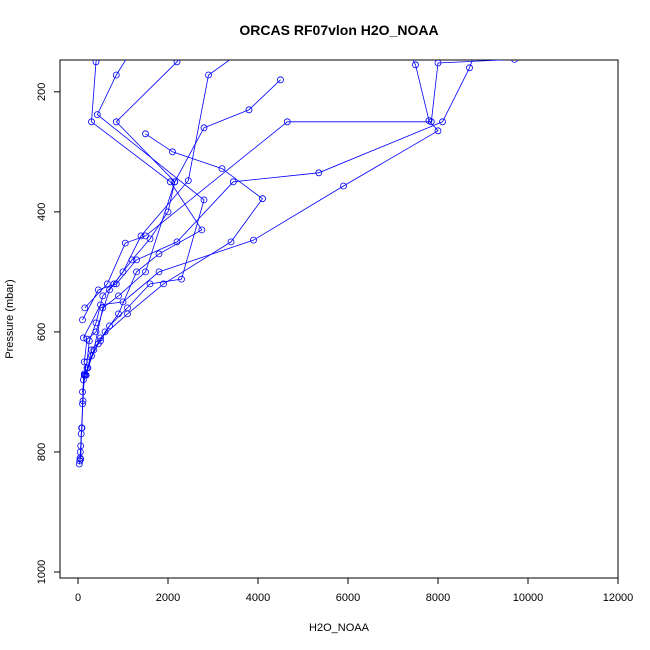 The image size is (650, 650). What do you see at coordinates (168, 598) in the screenshot?
I see `x-tick-label-1: 2000` at bounding box center [168, 598].